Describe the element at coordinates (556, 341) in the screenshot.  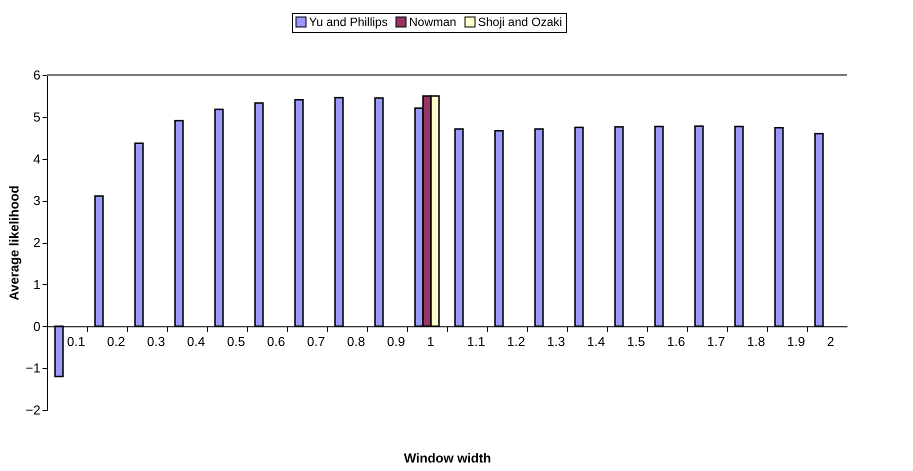
I see `x-tick-label: 1.3` at that location.